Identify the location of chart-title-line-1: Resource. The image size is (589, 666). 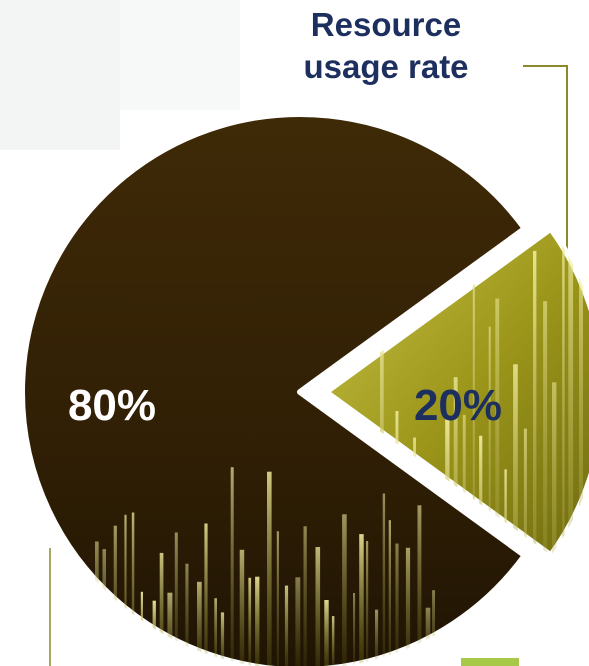
(386, 24).